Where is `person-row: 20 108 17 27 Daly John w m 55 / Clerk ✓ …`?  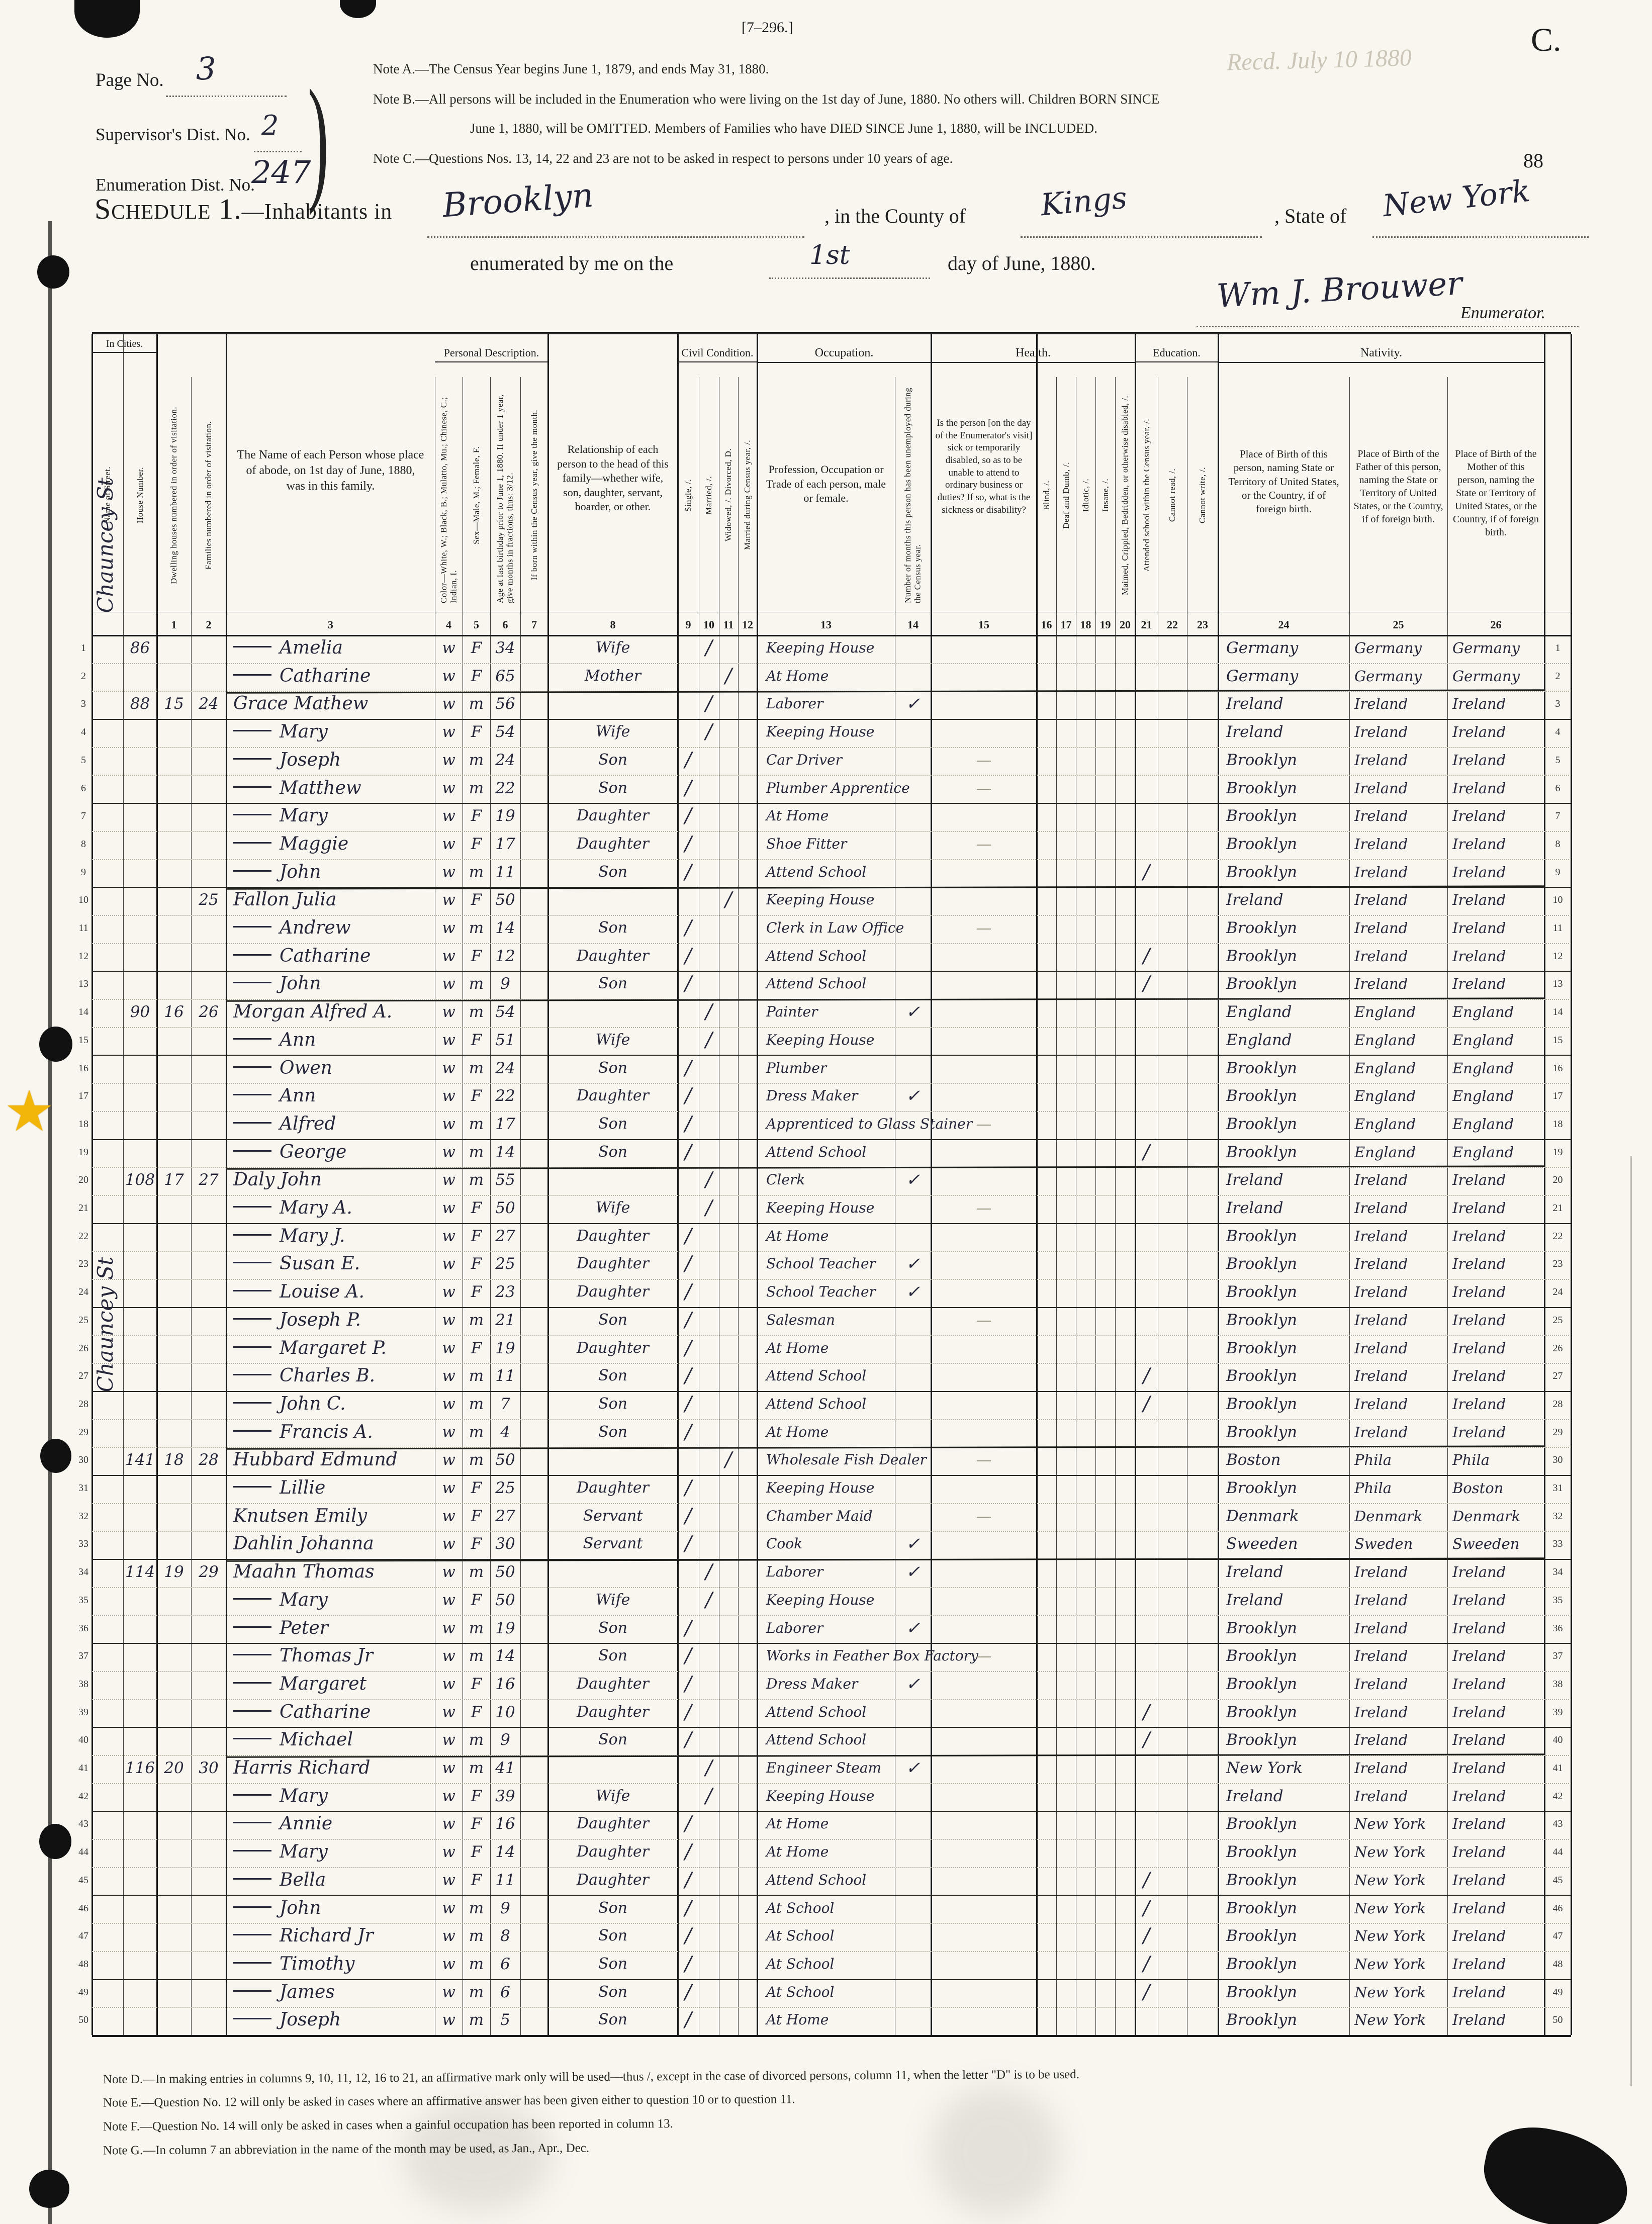
person-row: 20 108 17 27 Daly John w m 55 / Clerk ✓ … is located at coordinates (824, 1181).